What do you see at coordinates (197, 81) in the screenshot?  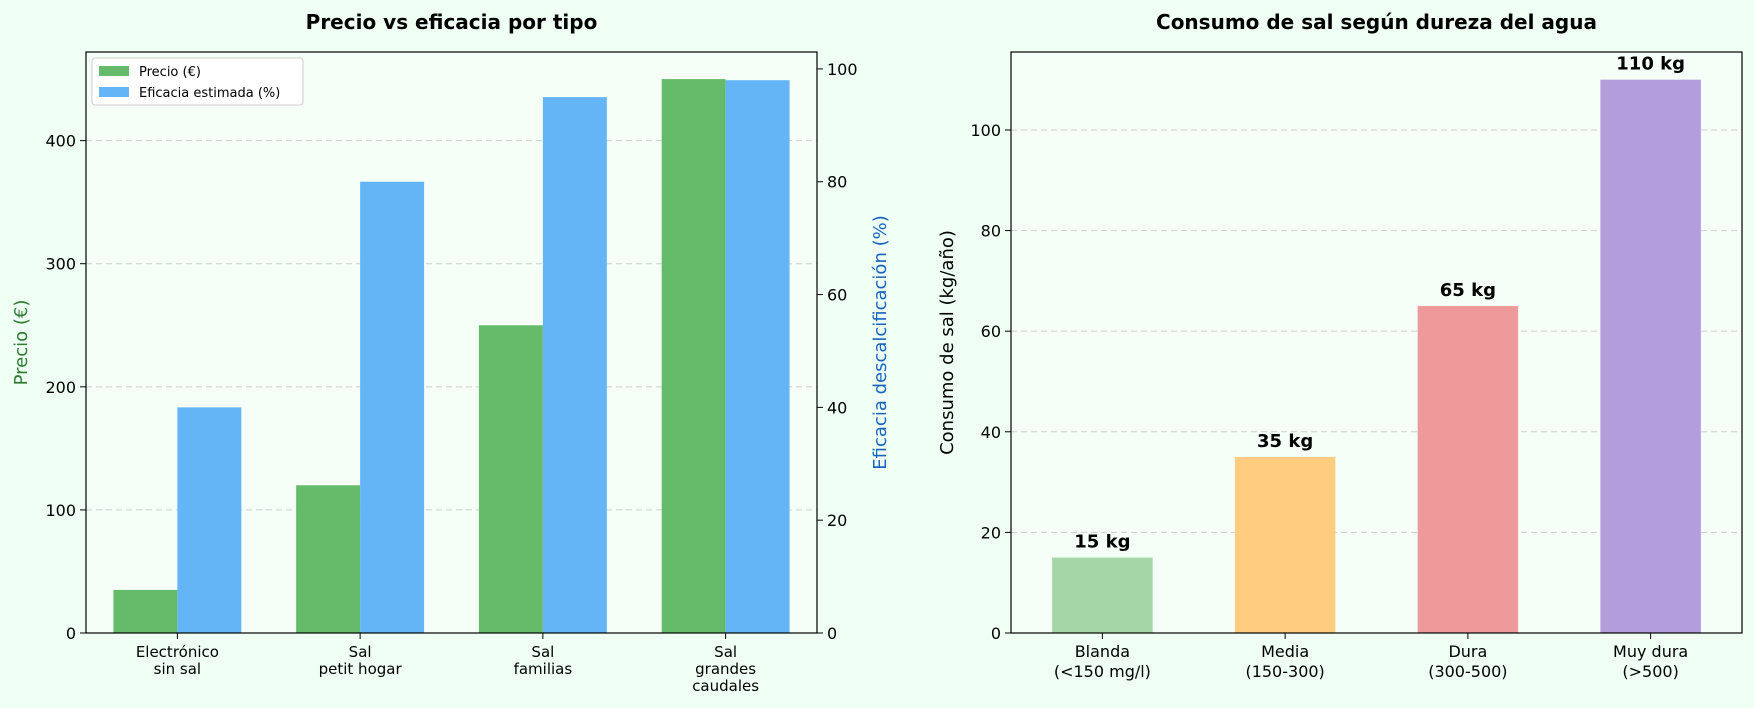 I see `legend-box` at bounding box center [197, 81].